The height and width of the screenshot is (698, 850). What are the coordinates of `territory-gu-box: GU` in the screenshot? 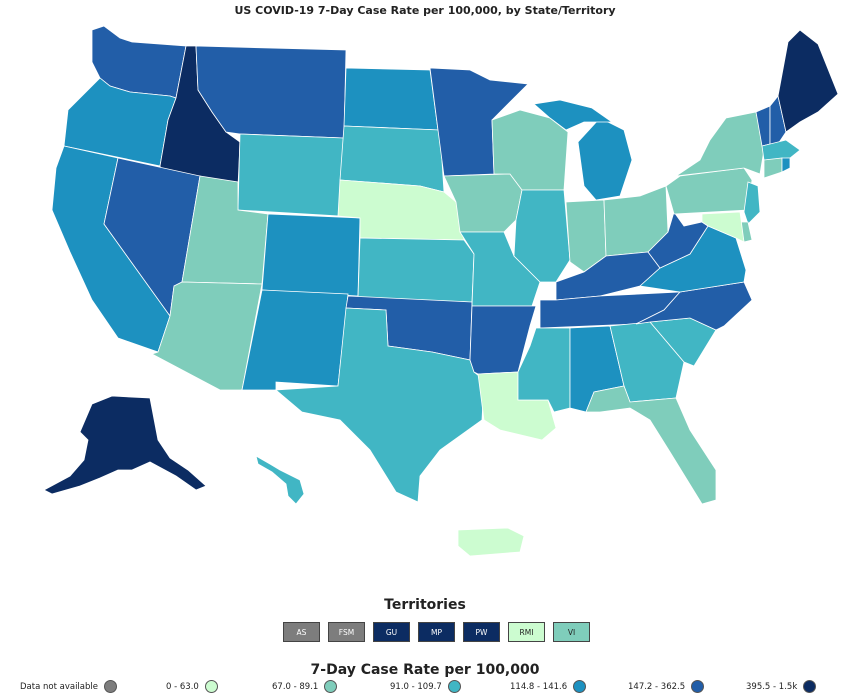 It's located at (391, 632).